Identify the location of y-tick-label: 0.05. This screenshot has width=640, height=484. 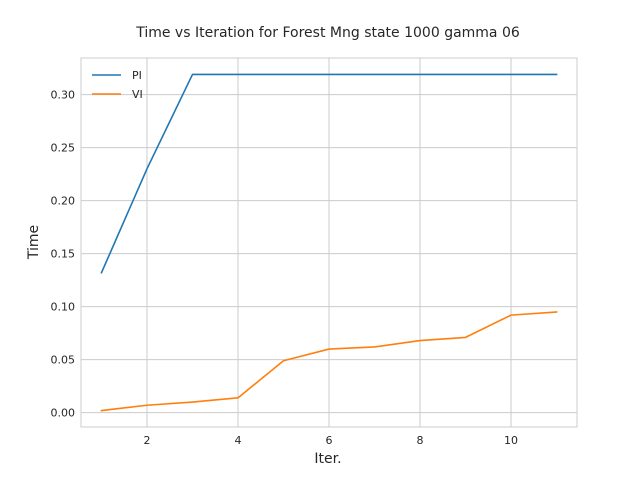
(63, 360).